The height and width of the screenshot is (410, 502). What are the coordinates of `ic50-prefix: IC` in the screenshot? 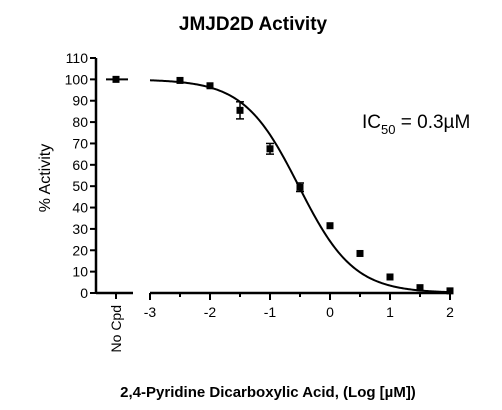 It's located at (371, 122).